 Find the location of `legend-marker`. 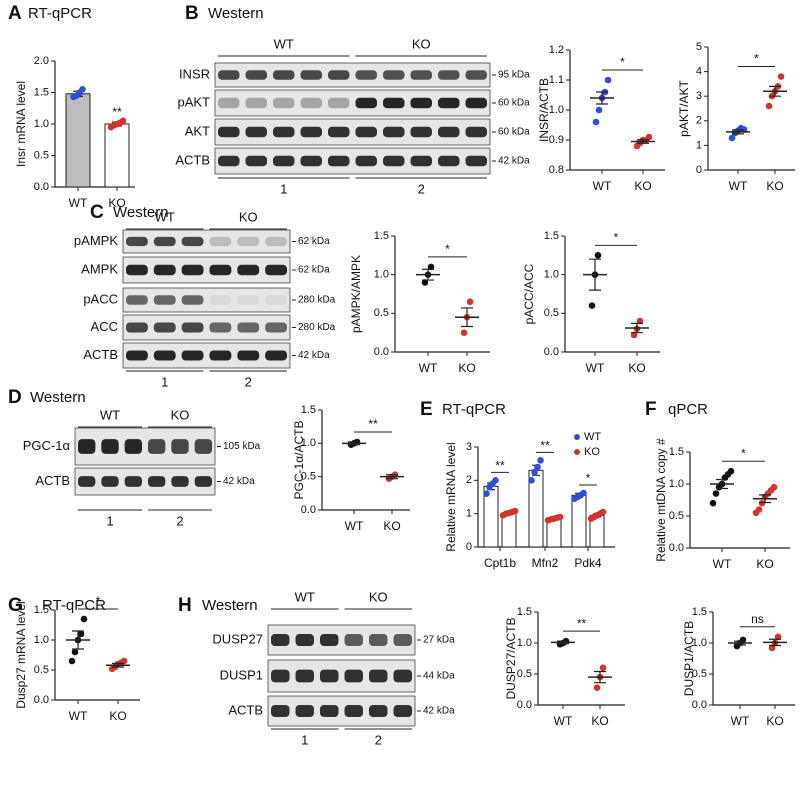

legend-marker is located at coordinates (577, 452).